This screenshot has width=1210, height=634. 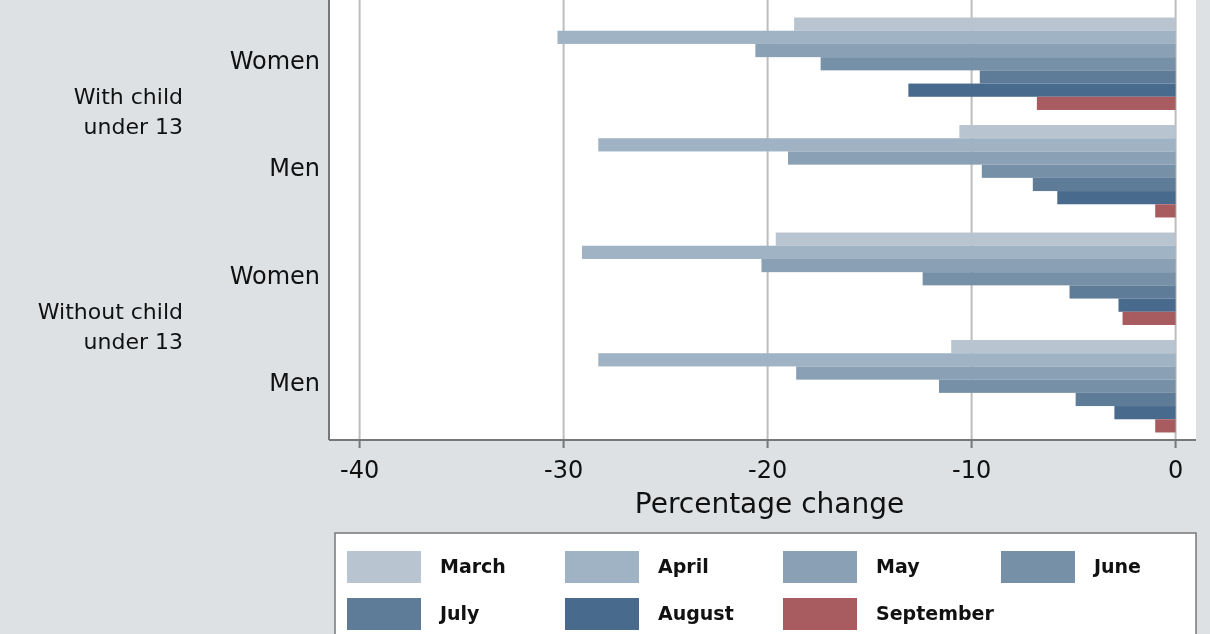 What do you see at coordinates (935, 613) in the screenshot?
I see `legend-label: September` at bounding box center [935, 613].